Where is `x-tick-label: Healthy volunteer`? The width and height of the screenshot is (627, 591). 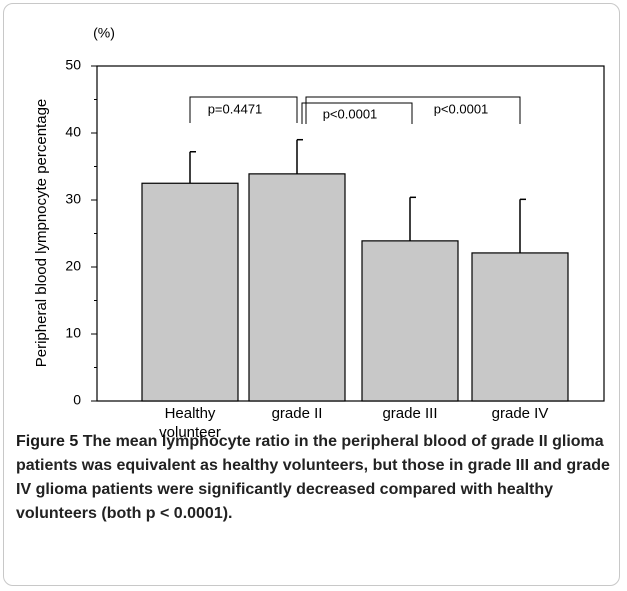 x-tick-label: Healthy volunteer is located at coordinates (190, 423).